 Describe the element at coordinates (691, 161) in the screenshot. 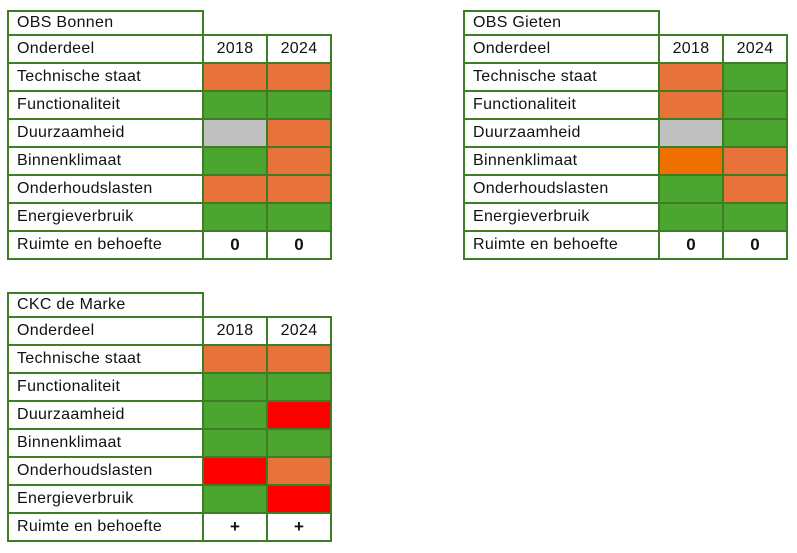

I see `score-color-cell-orange_dark` at that location.